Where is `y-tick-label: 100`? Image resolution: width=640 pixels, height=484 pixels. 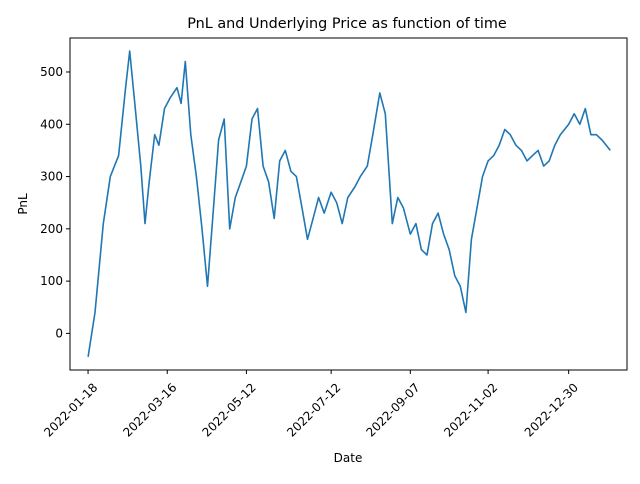 y-tick-label: 100 is located at coordinates (51, 281).